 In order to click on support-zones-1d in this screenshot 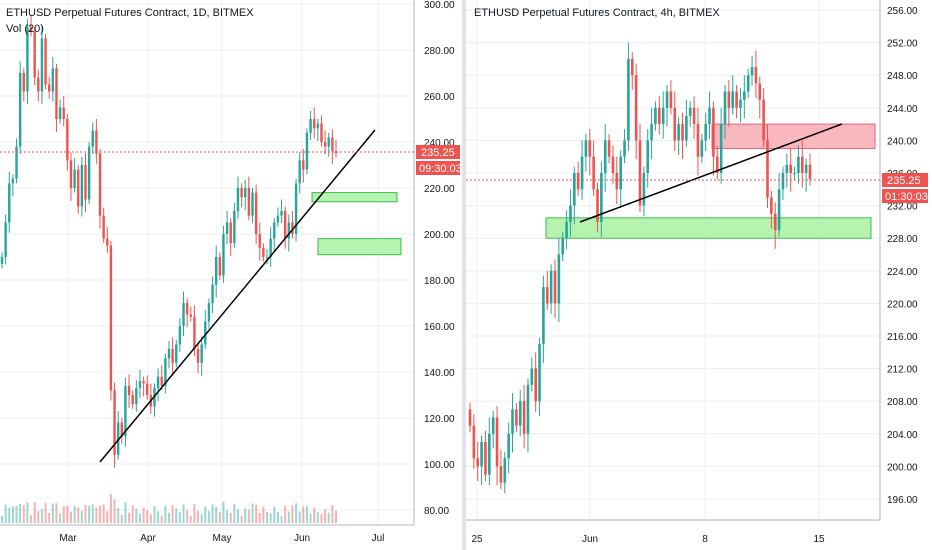, I will do `click(356, 224)`.